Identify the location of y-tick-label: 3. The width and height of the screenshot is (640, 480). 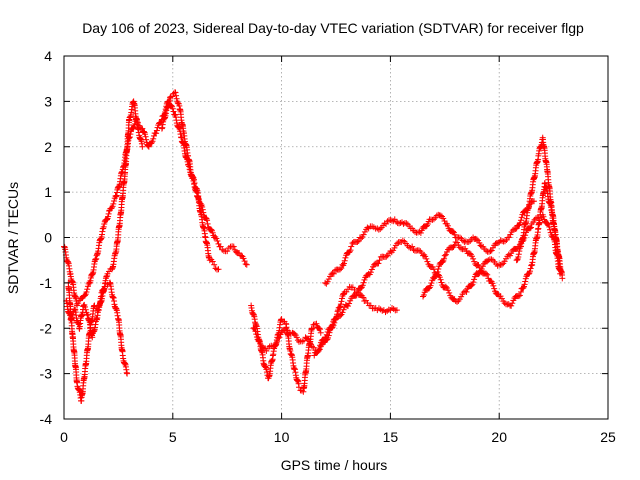
(48, 101).